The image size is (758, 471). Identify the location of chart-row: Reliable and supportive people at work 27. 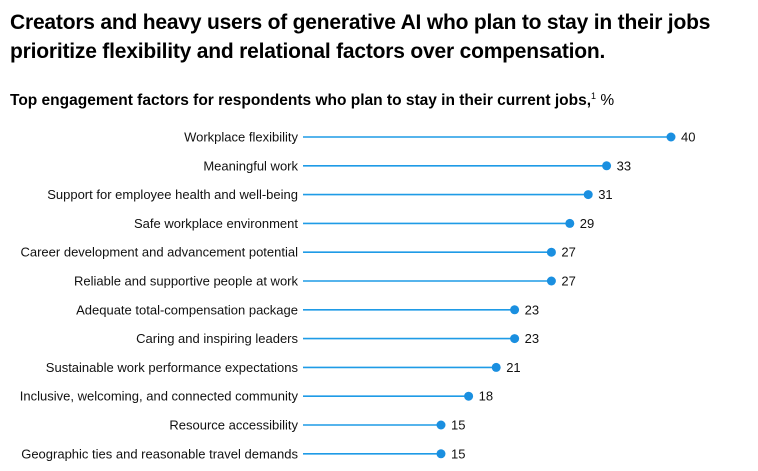
(325, 281).